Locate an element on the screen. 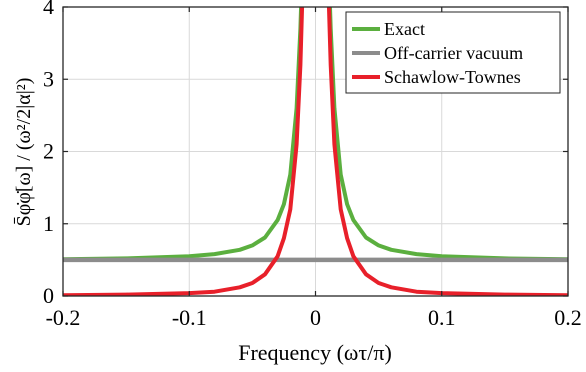  x-tick-label: -0.1 is located at coordinates (189, 317).